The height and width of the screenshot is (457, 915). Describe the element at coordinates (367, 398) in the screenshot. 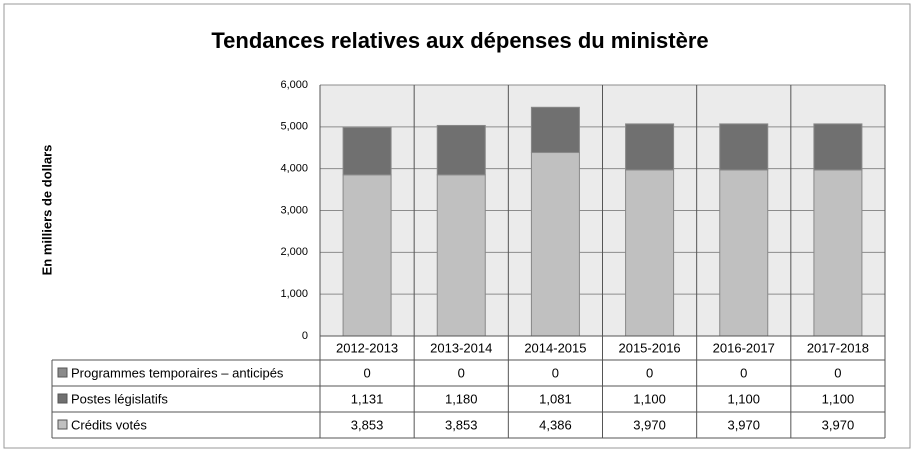

I see `table-value: 1,131` at that location.